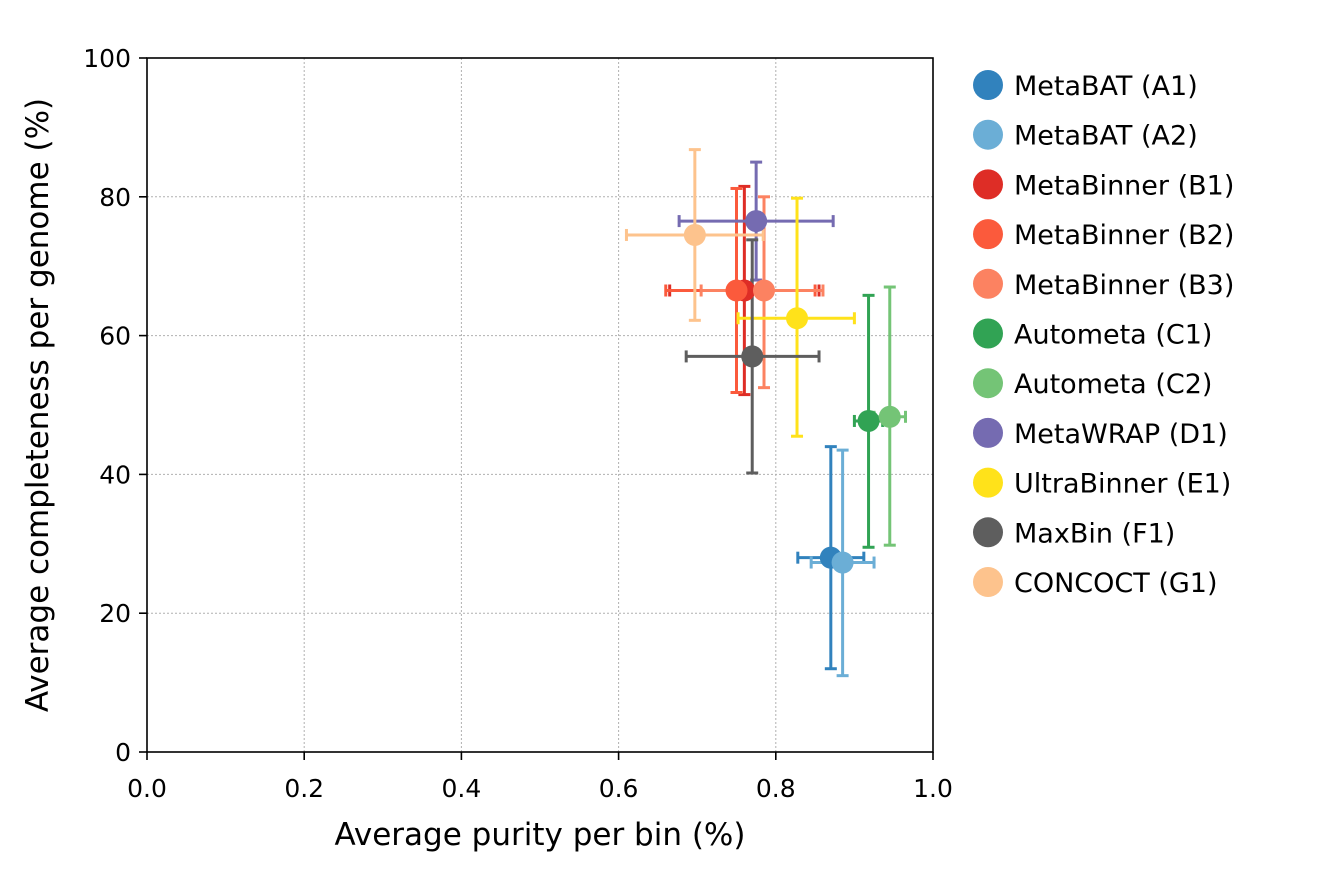 The height and width of the screenshot is (874, 1318). I want to click on legend-item: UltraBinner (E1), so click(1102, 483).